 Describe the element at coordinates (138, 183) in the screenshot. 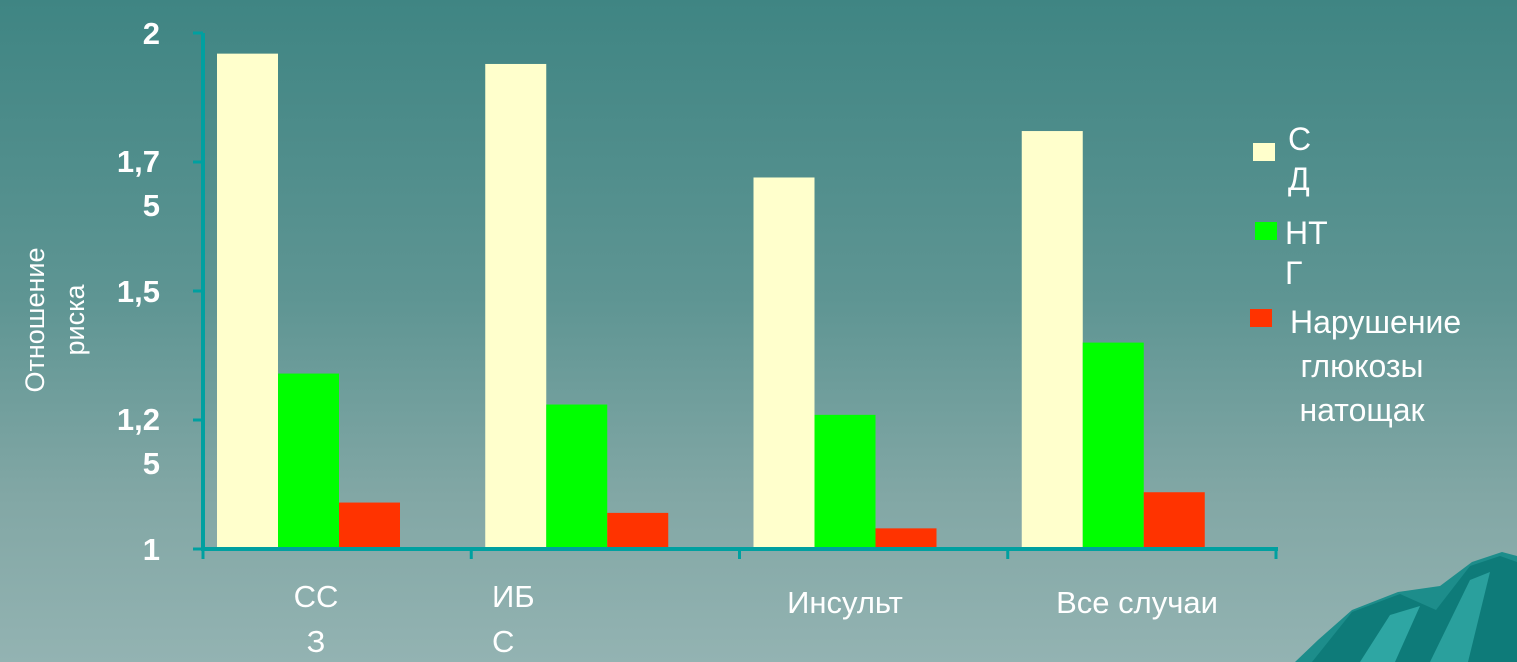

I see `y-tick-label: 1,7 5` at that location.